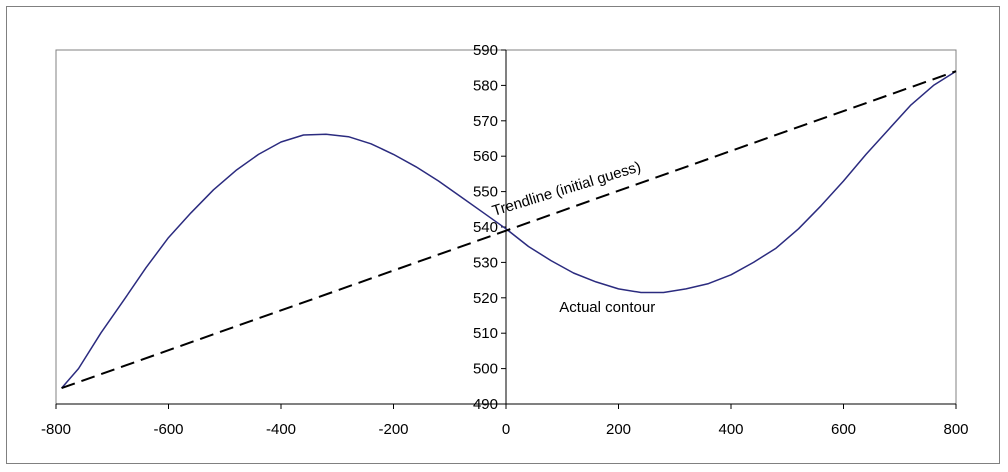 This screenshot has width=1008, height=472. Describe the element at coordinates (485, 156) in the screenshot. I see `y-tick-label: 560` at that location.